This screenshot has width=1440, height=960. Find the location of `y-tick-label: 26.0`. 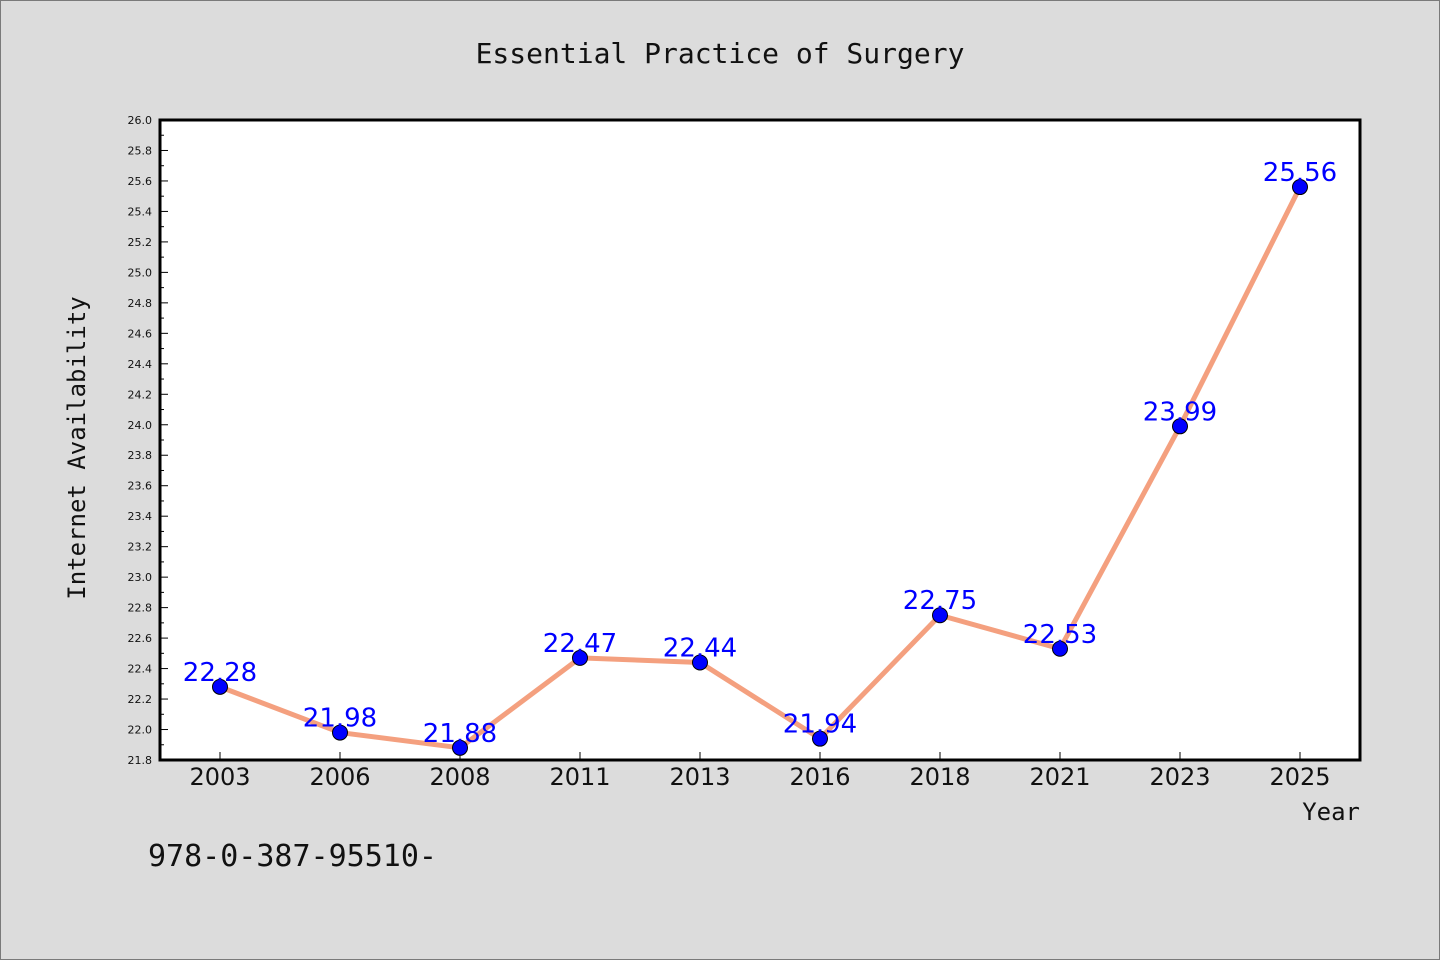

y-tick-label: 26.0 is located at coordinates (140, 120).